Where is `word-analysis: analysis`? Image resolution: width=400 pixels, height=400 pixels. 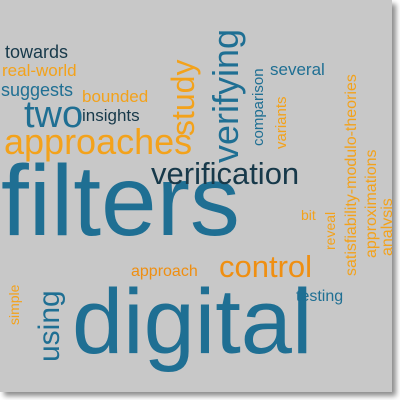
word-analysis: analysis is located at coordinates (385, 227).